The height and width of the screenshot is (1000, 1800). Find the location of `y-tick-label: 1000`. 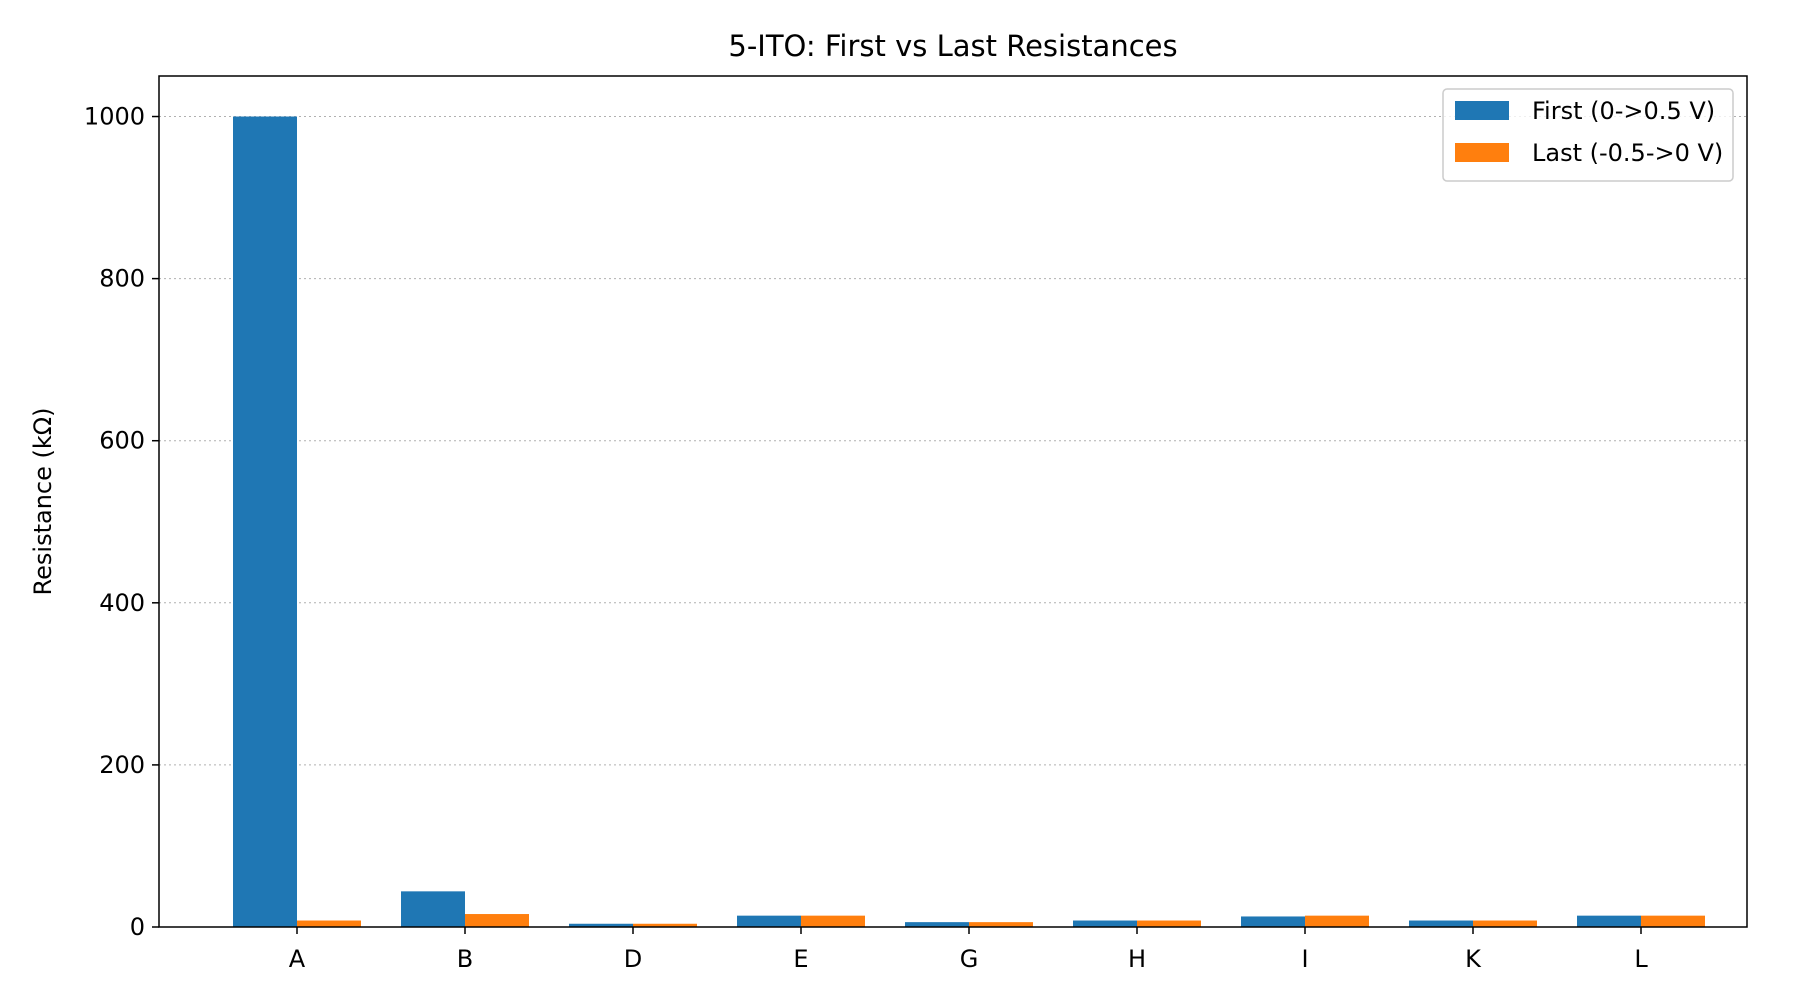

y-tick-label: 1000 is located at coordinates (114, 117).